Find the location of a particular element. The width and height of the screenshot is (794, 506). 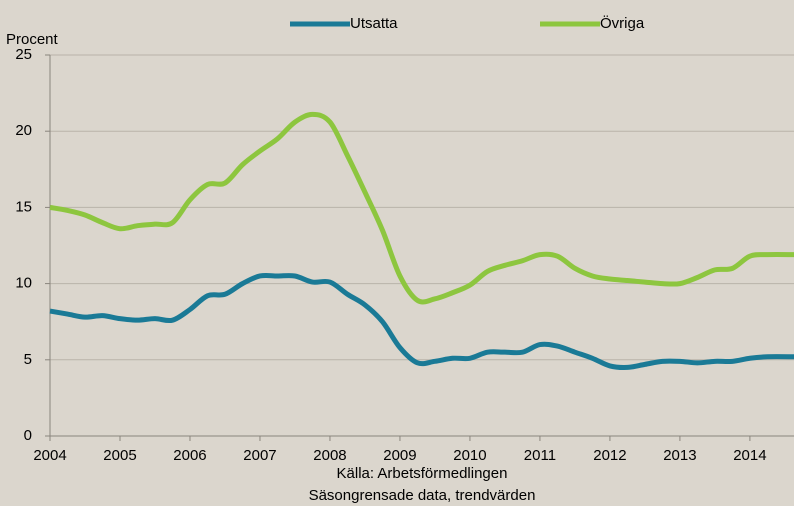

legend-label: Utsatta is located at coordinates (374, 23).